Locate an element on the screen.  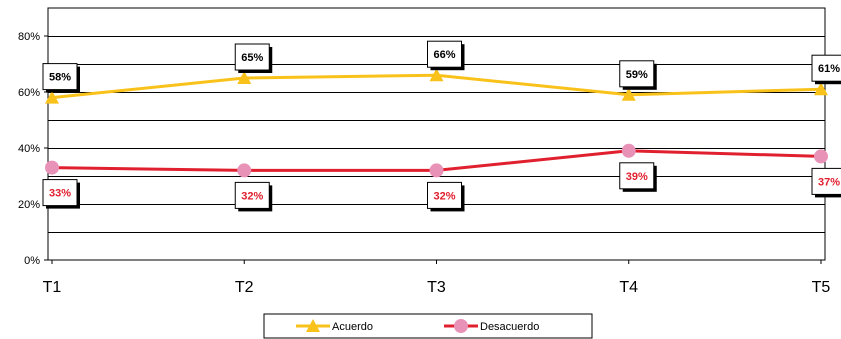
x-tick-label: T3 is located at coordinates (436, 287).